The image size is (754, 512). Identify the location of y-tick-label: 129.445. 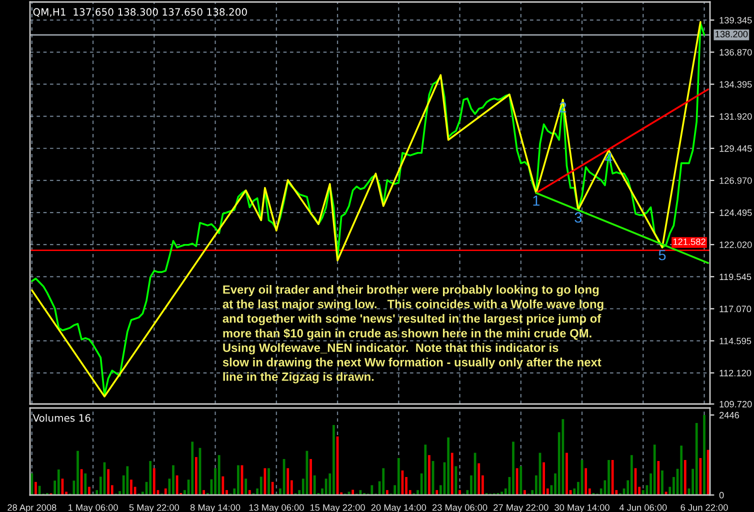
(736, 148).